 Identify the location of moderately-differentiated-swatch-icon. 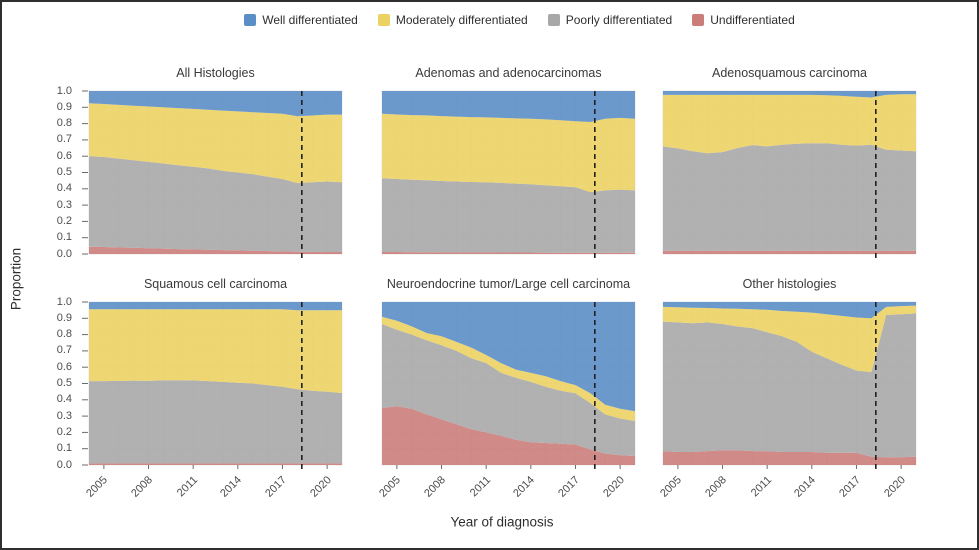
(383, 20).